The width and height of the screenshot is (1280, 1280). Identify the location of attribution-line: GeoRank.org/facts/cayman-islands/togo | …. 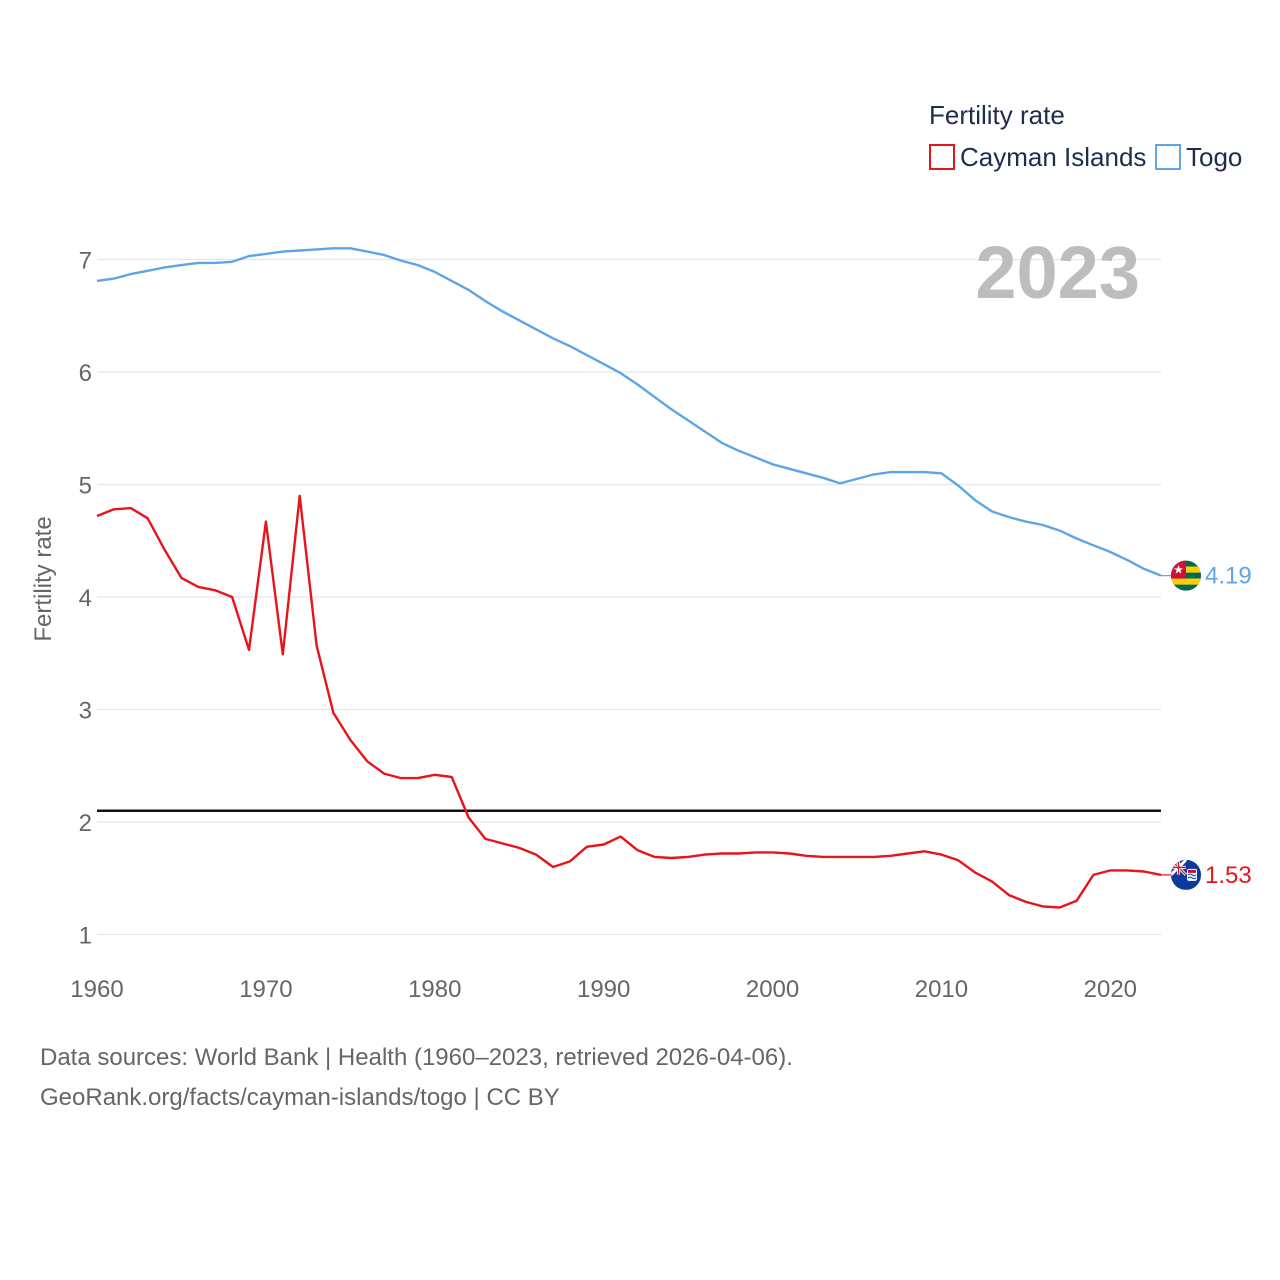
(300, 1097).